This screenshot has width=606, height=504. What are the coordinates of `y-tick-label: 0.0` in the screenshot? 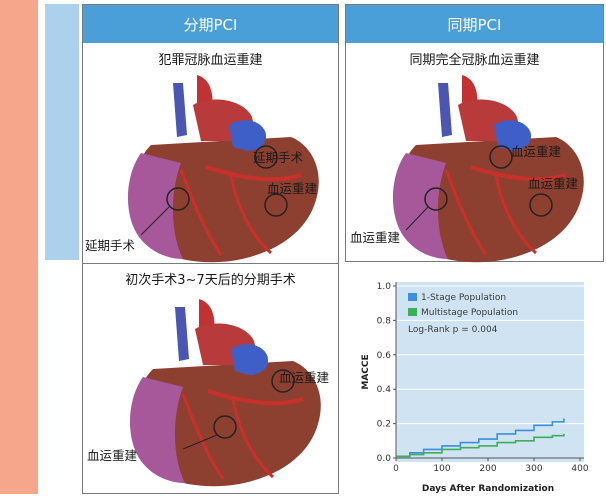 It's located at (384, 459).